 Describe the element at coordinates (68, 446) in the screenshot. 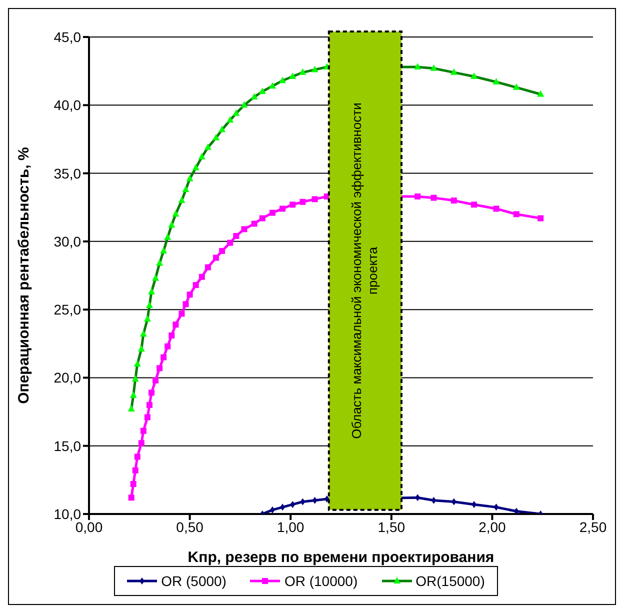

I see `y-tick-label: 15,0` at that location.